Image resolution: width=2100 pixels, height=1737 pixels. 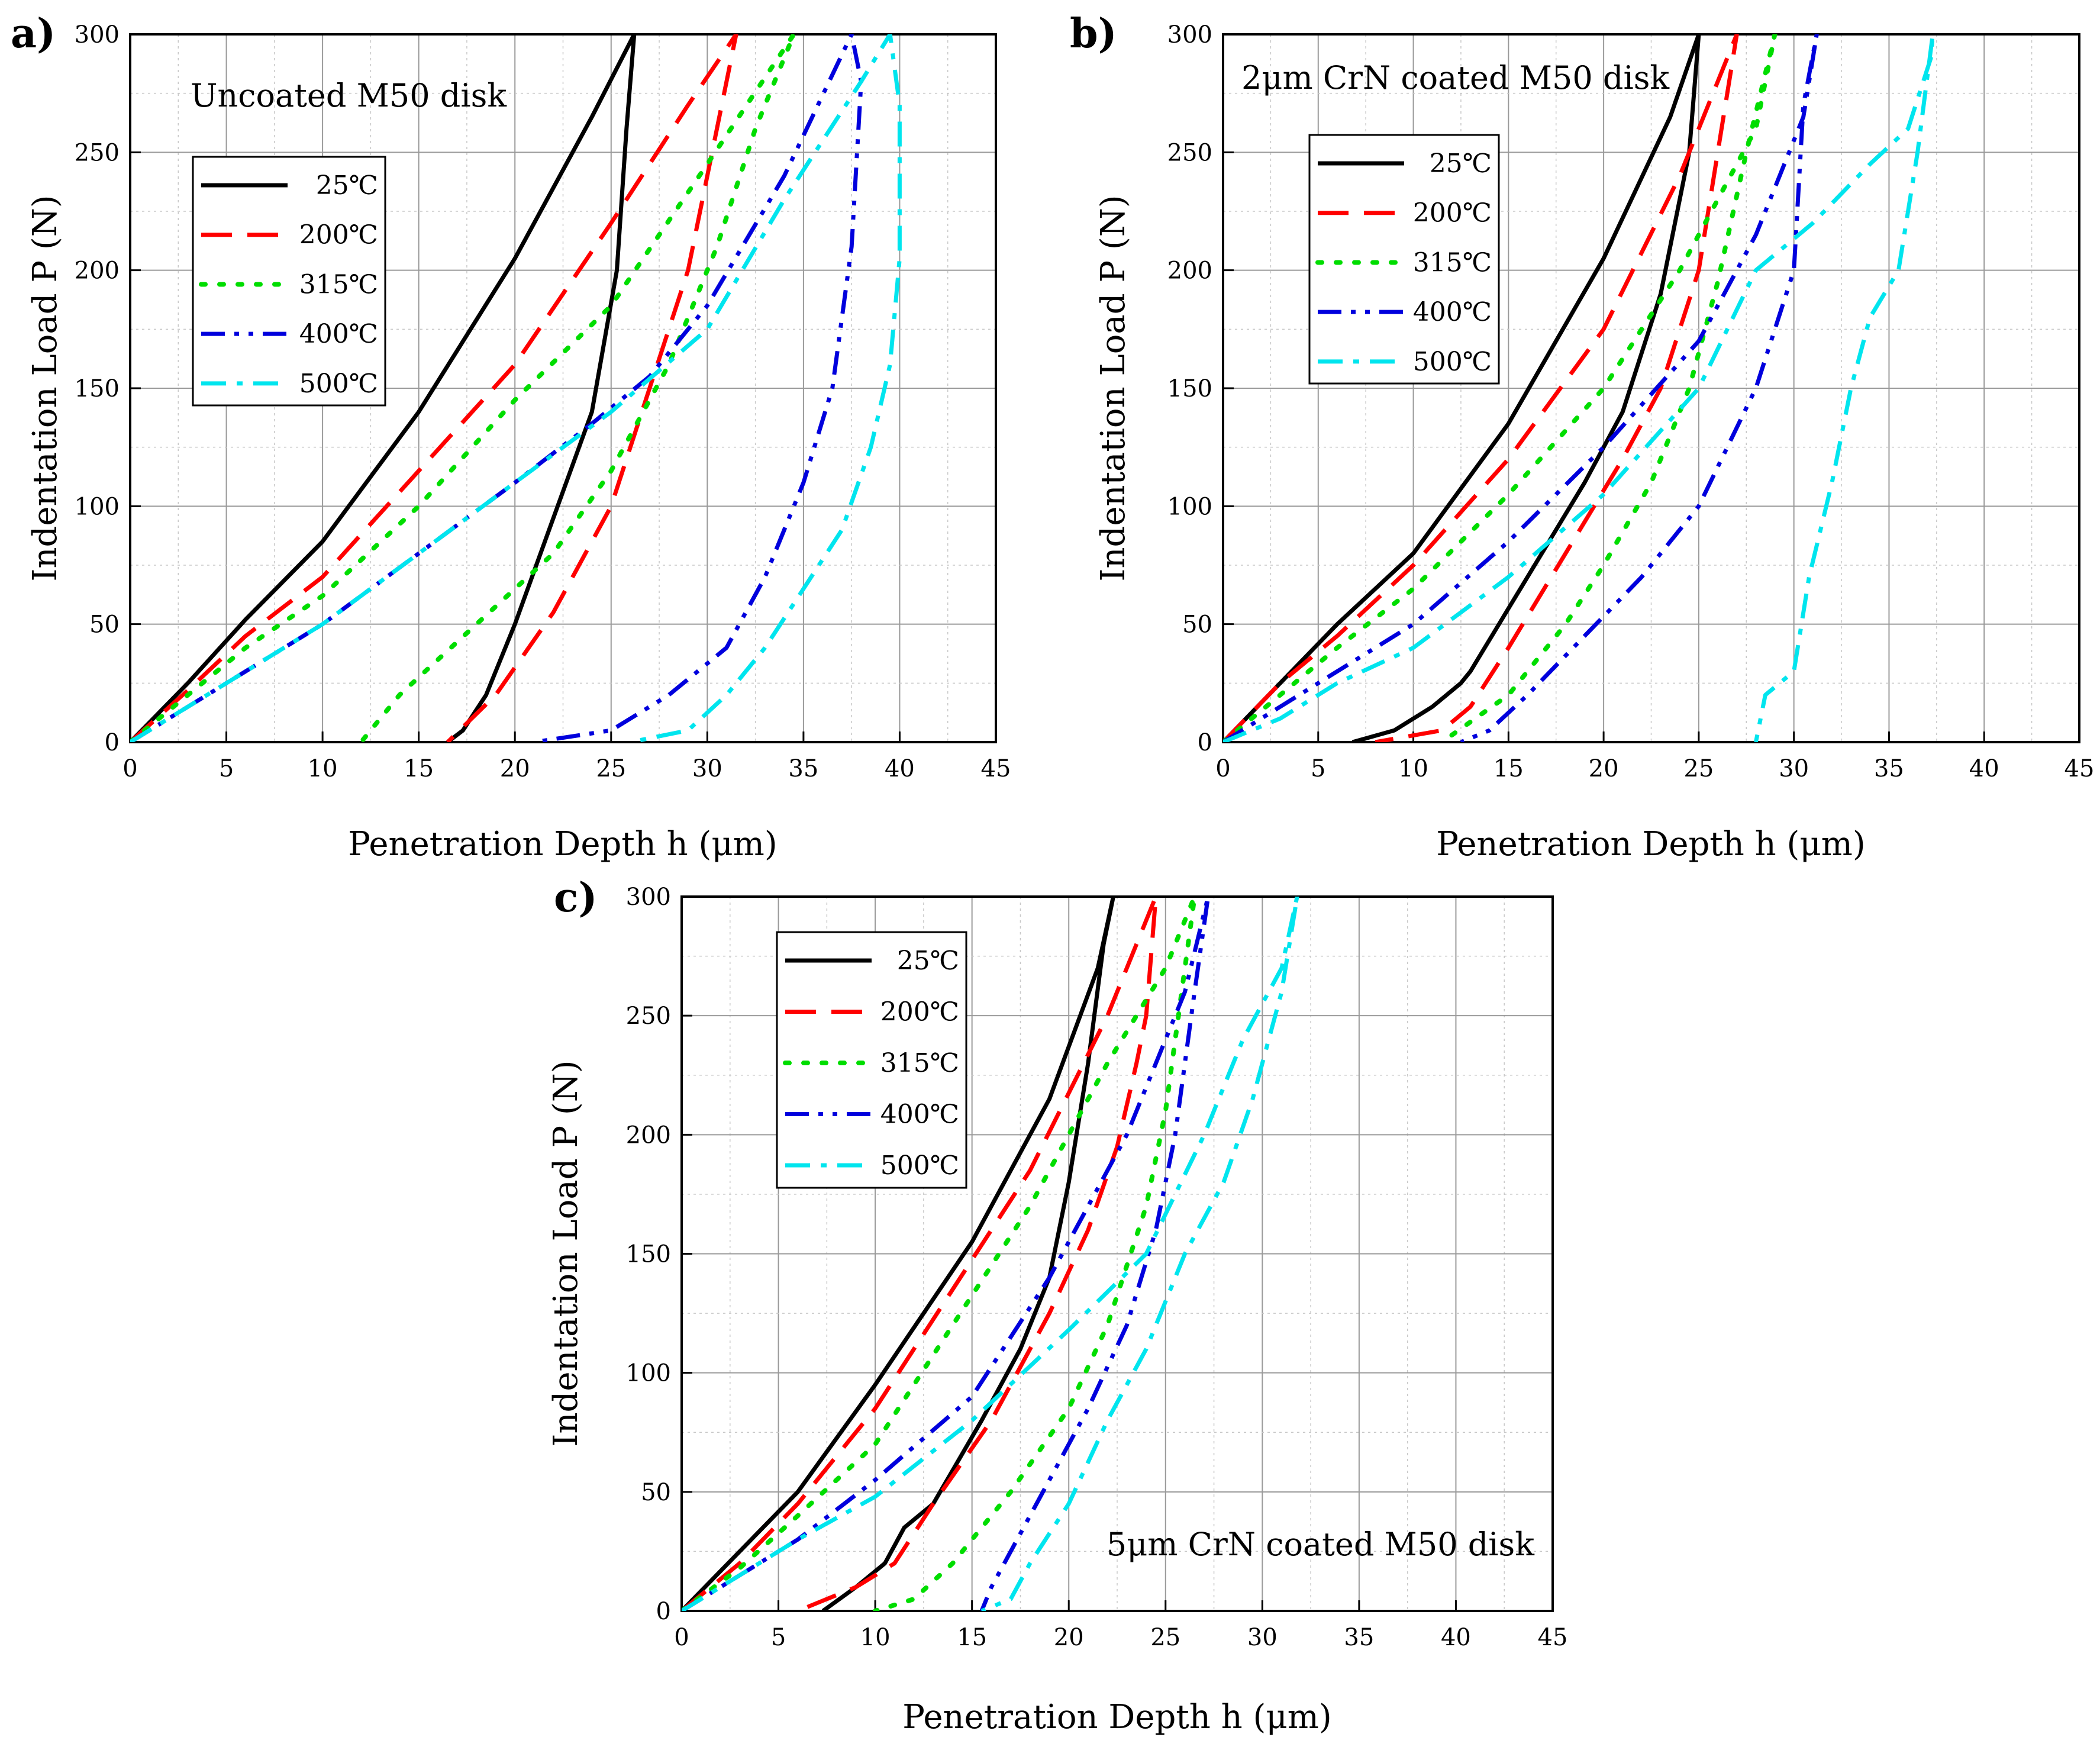 I want to click on panel-label: c), so click(x=576, y=898).